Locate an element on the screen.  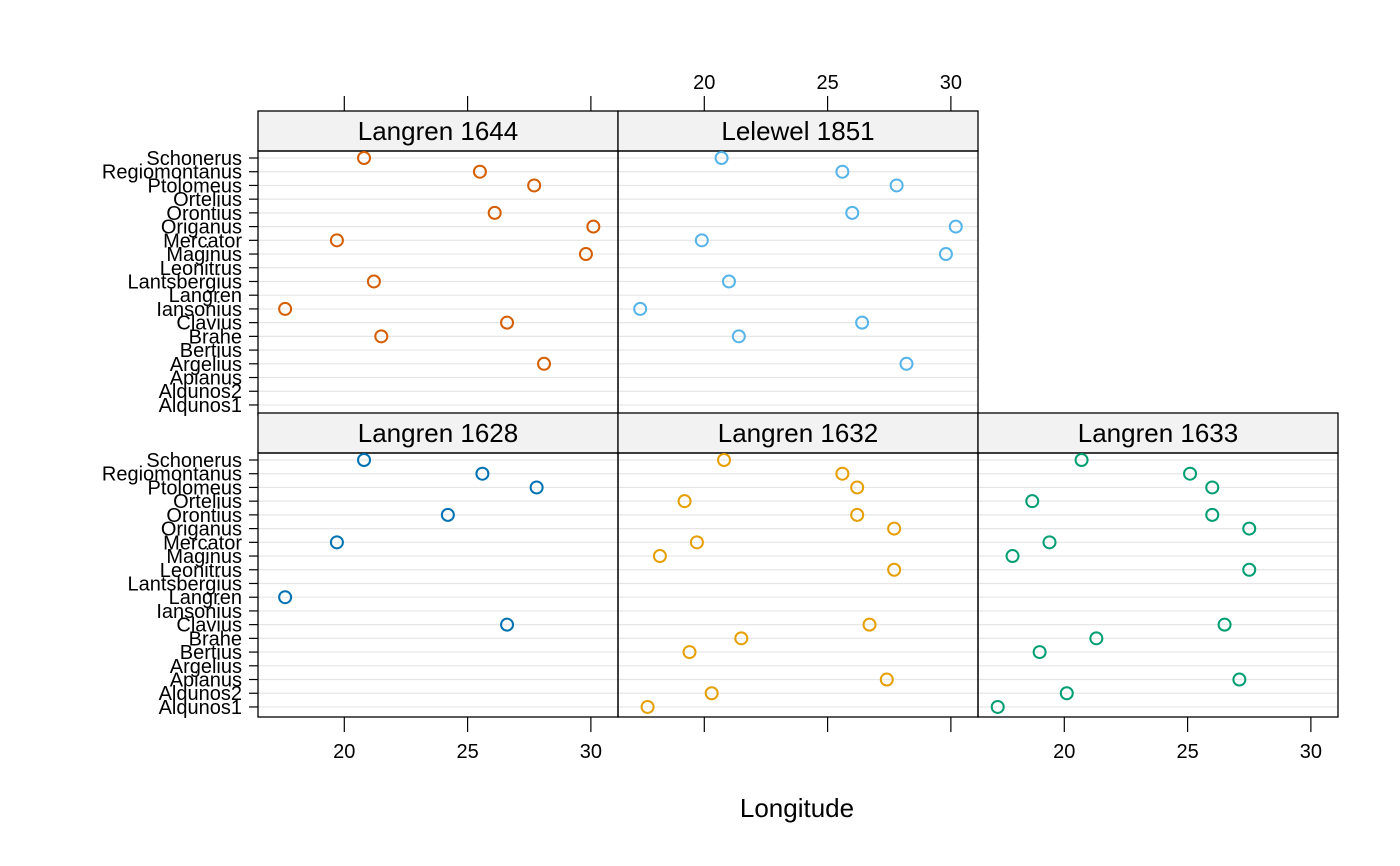
point-langren-1644-regiomontanus is located at coordinates (479, 171).